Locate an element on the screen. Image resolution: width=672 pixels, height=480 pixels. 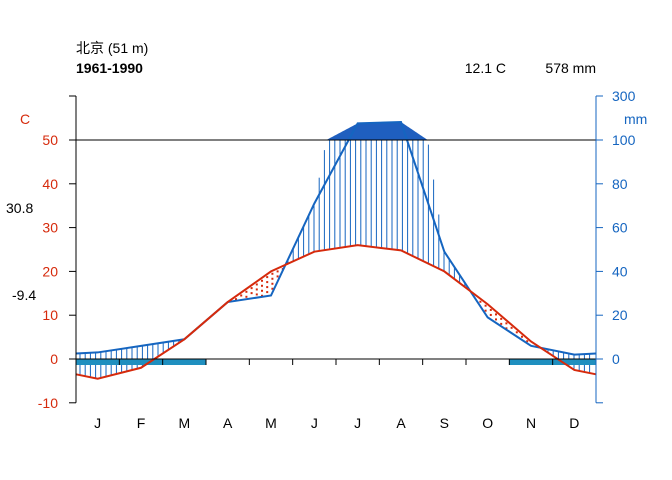
precipitation-unit-label: mm is located at coordinates (635, 119).